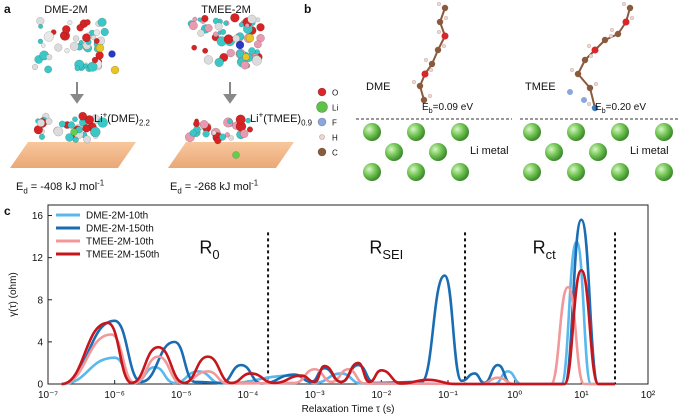 Image resolution: width=685 pixels, height=419 pixels. I want to click on system-name: DME, so click(378, 87).